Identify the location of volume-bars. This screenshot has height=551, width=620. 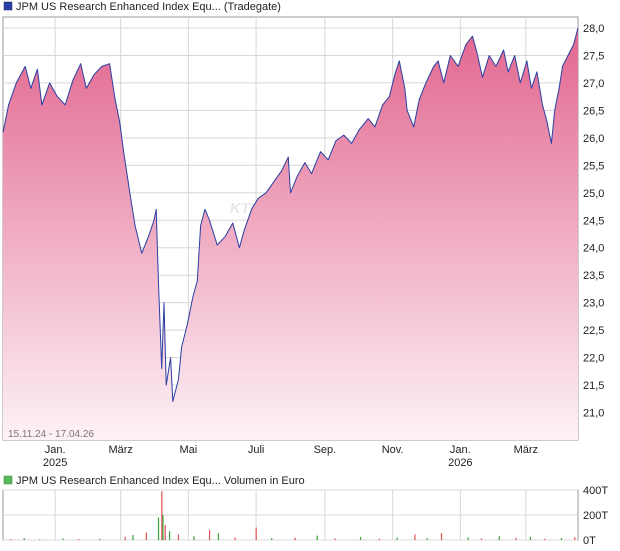
(293, 515).